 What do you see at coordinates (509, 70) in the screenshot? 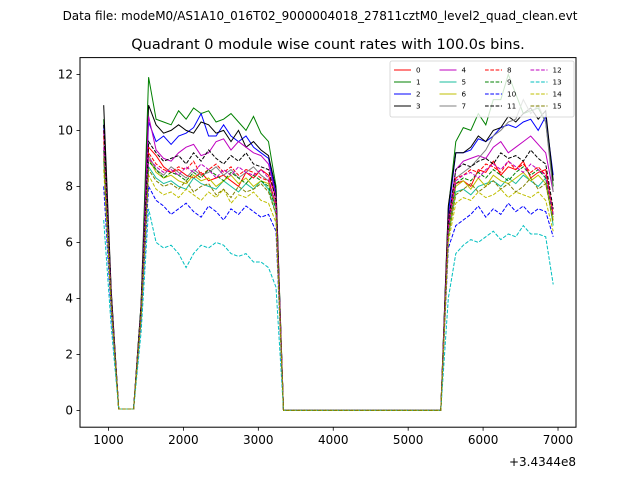
I see `legend-label-8: 8` at bounding box center [509, 70].